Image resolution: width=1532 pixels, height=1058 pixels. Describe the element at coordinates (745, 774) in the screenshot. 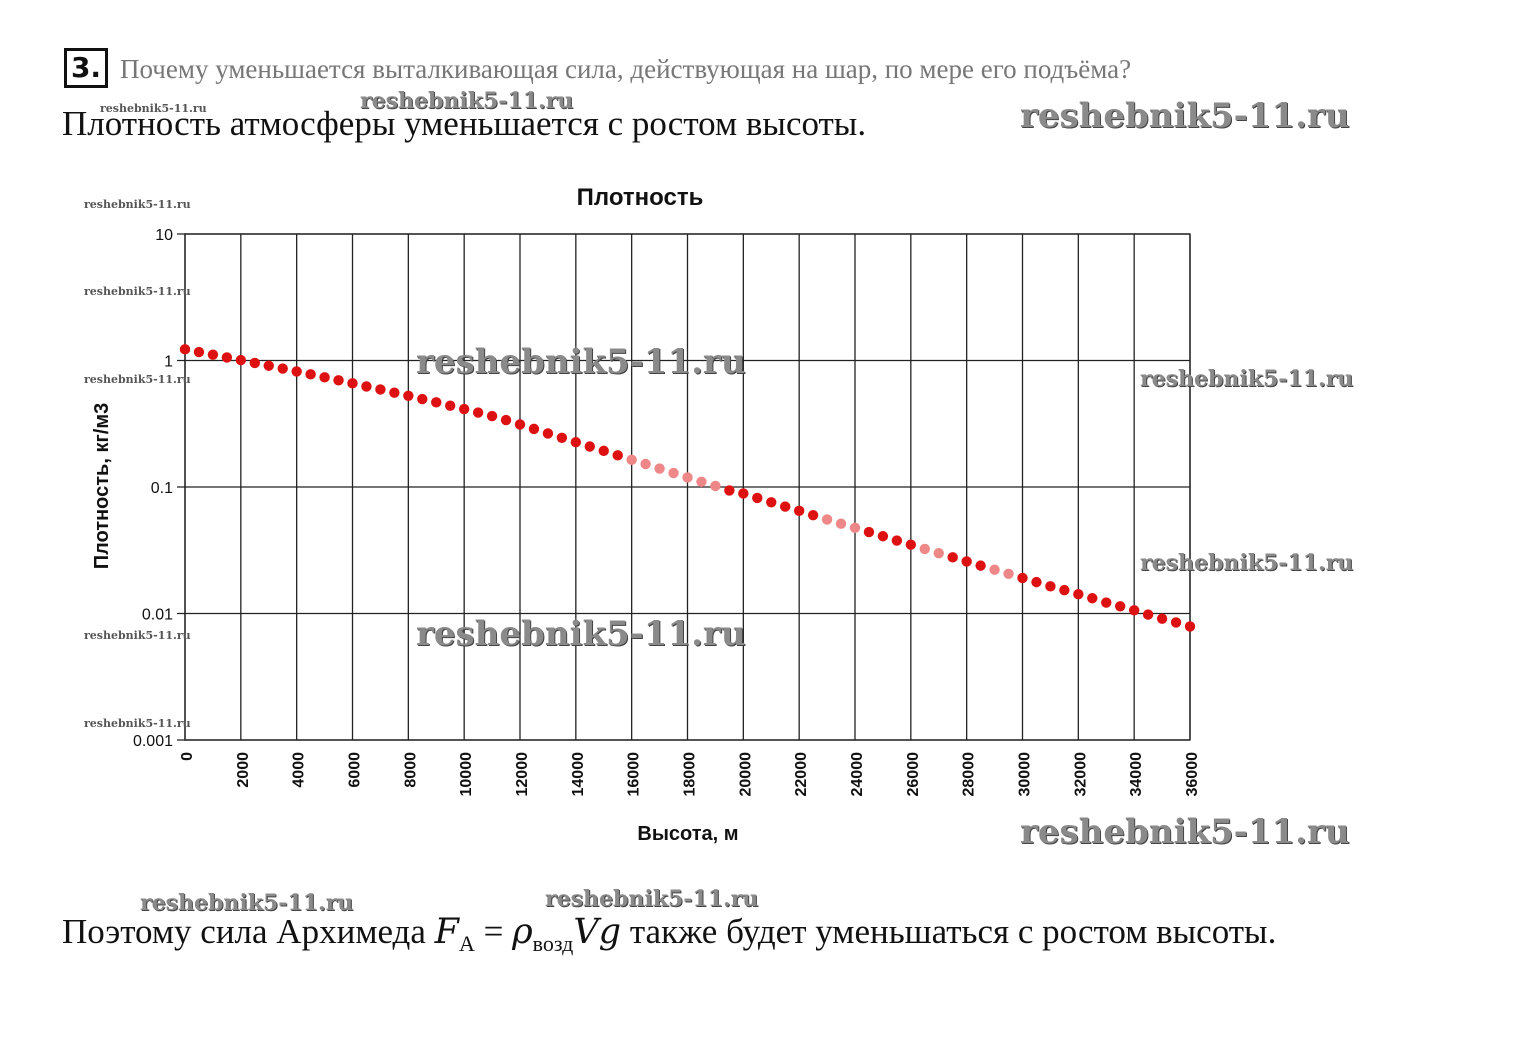

I see `x-tick-label: 20000` at that location.